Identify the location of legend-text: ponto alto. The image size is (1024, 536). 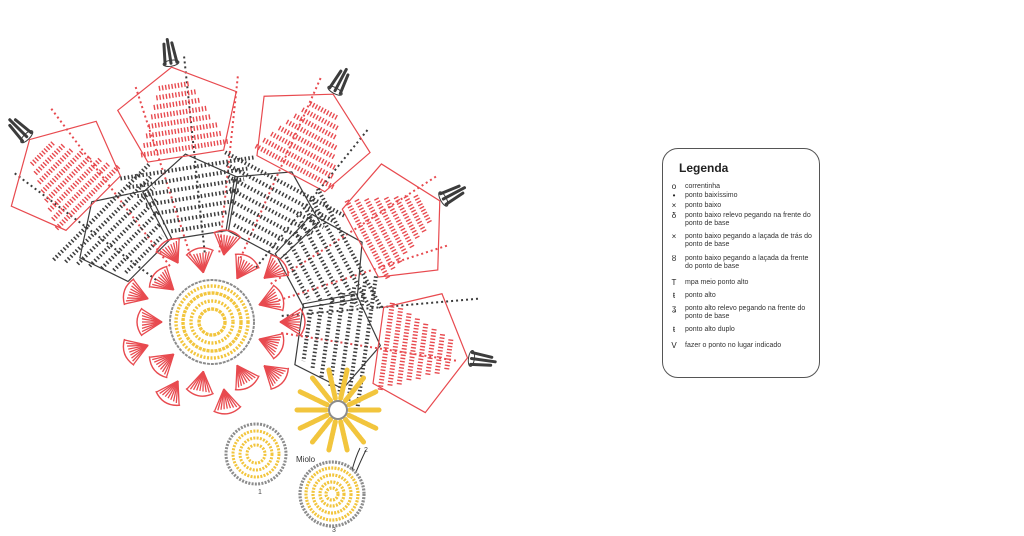
(700, 295).